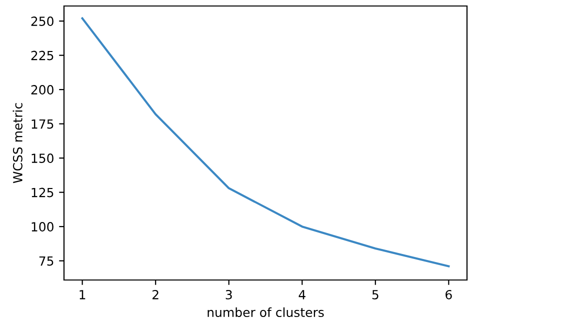 This screenshot has width=575, height=326. What do you see at coordinates (266, 312) in the screenshot?
I see `x-axis-title: number of clusters` at bounding box center [266, 312].